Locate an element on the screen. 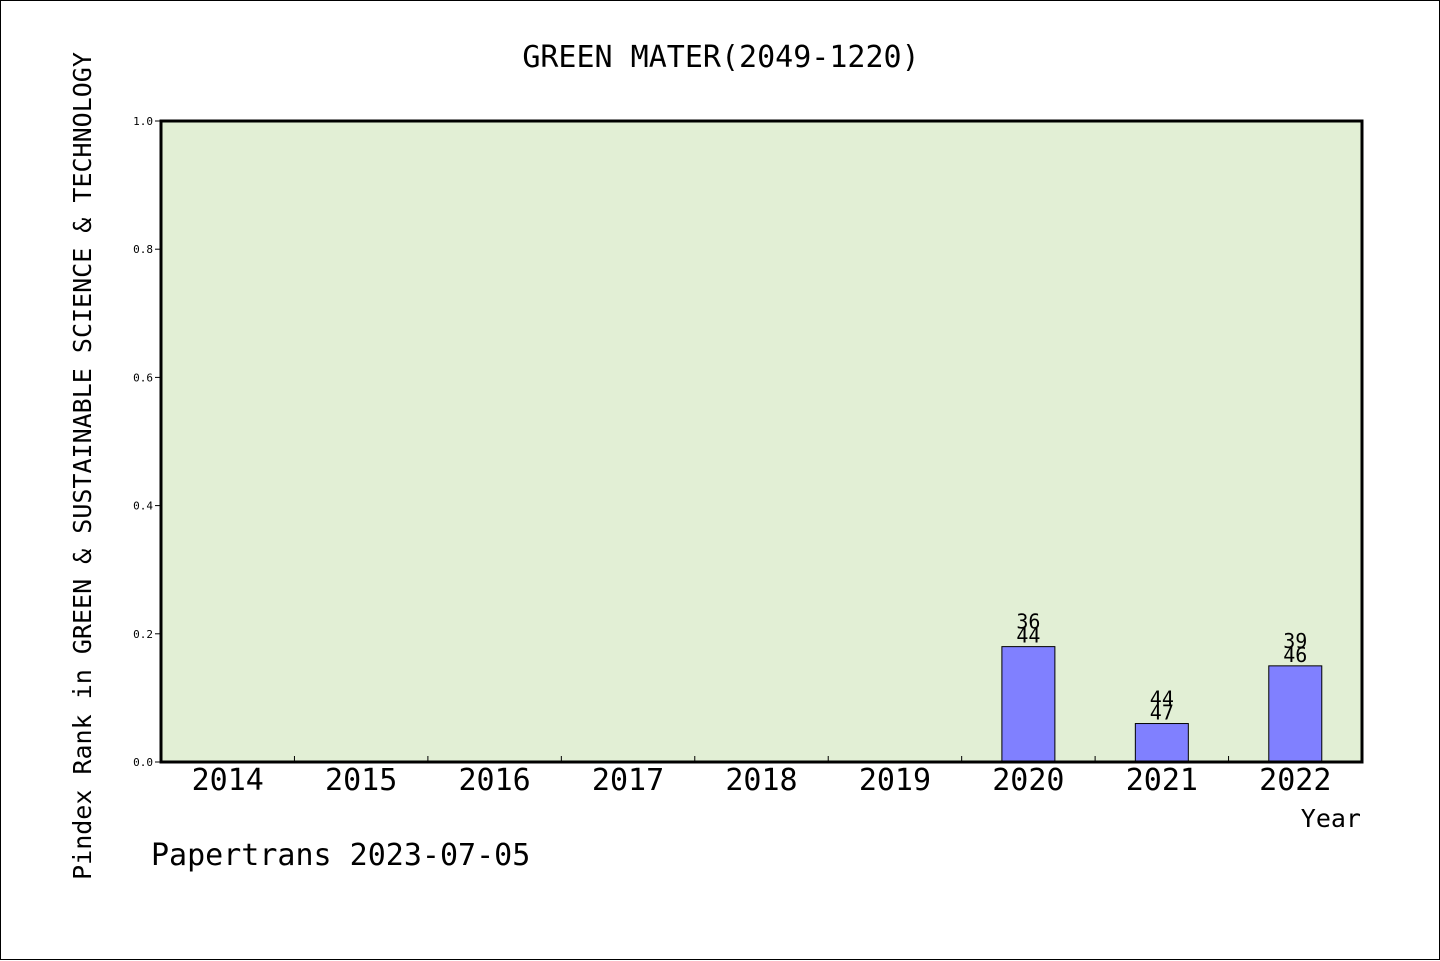 This screenshot has height=961, width=1440. x-tick-label: 2019 is located at coordinates (895, 780).